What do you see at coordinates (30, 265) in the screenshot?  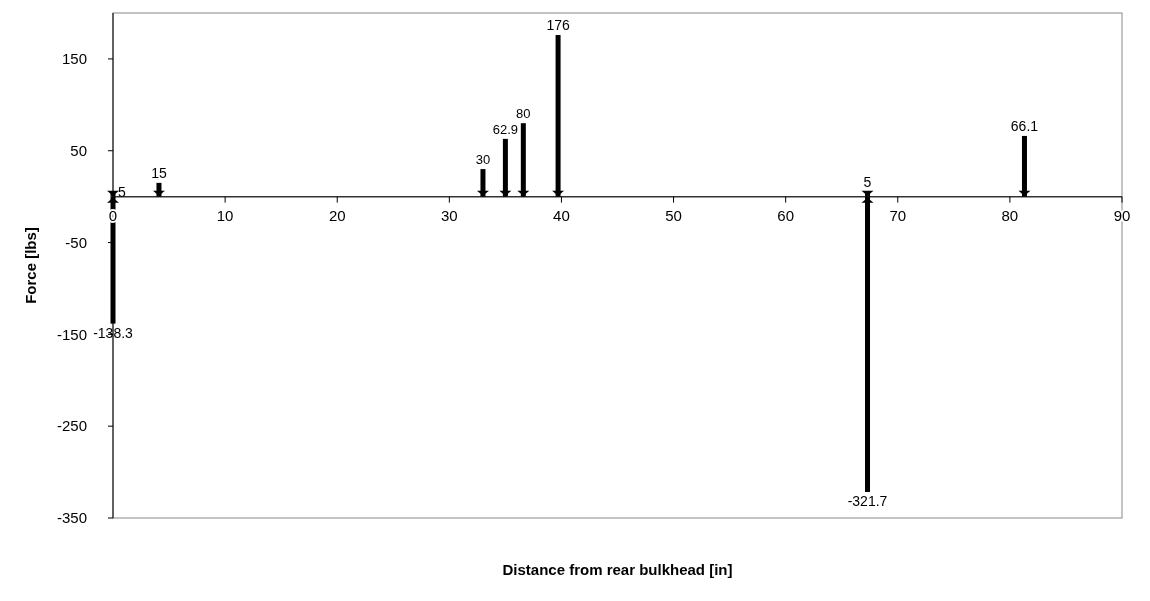 I see `y-axis-title: Force [lbs]` at bounding box center [30, 265].